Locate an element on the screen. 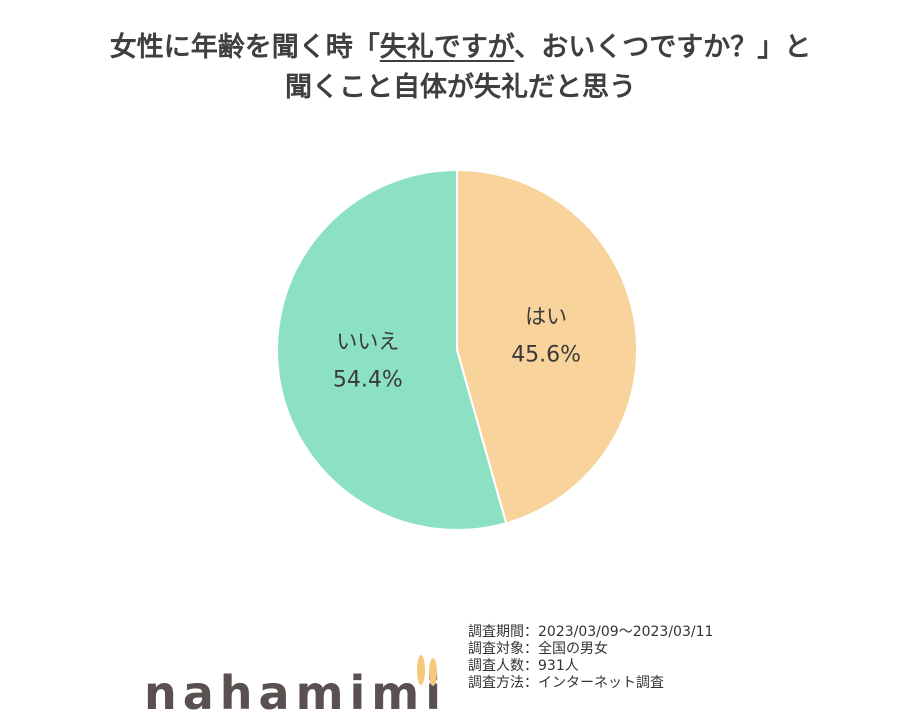  chart-title-line-2: 聞くこと自体が失礼だと思う is located at coordinates (460, 87).